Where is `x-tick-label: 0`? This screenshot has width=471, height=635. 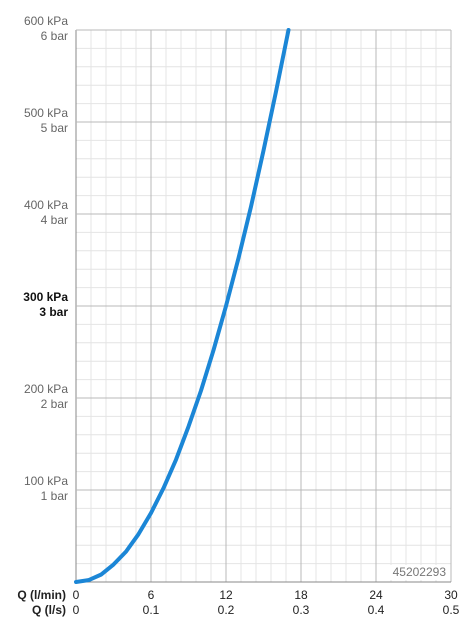
x-tick-label: 0 is located at coordinates (76, 595).